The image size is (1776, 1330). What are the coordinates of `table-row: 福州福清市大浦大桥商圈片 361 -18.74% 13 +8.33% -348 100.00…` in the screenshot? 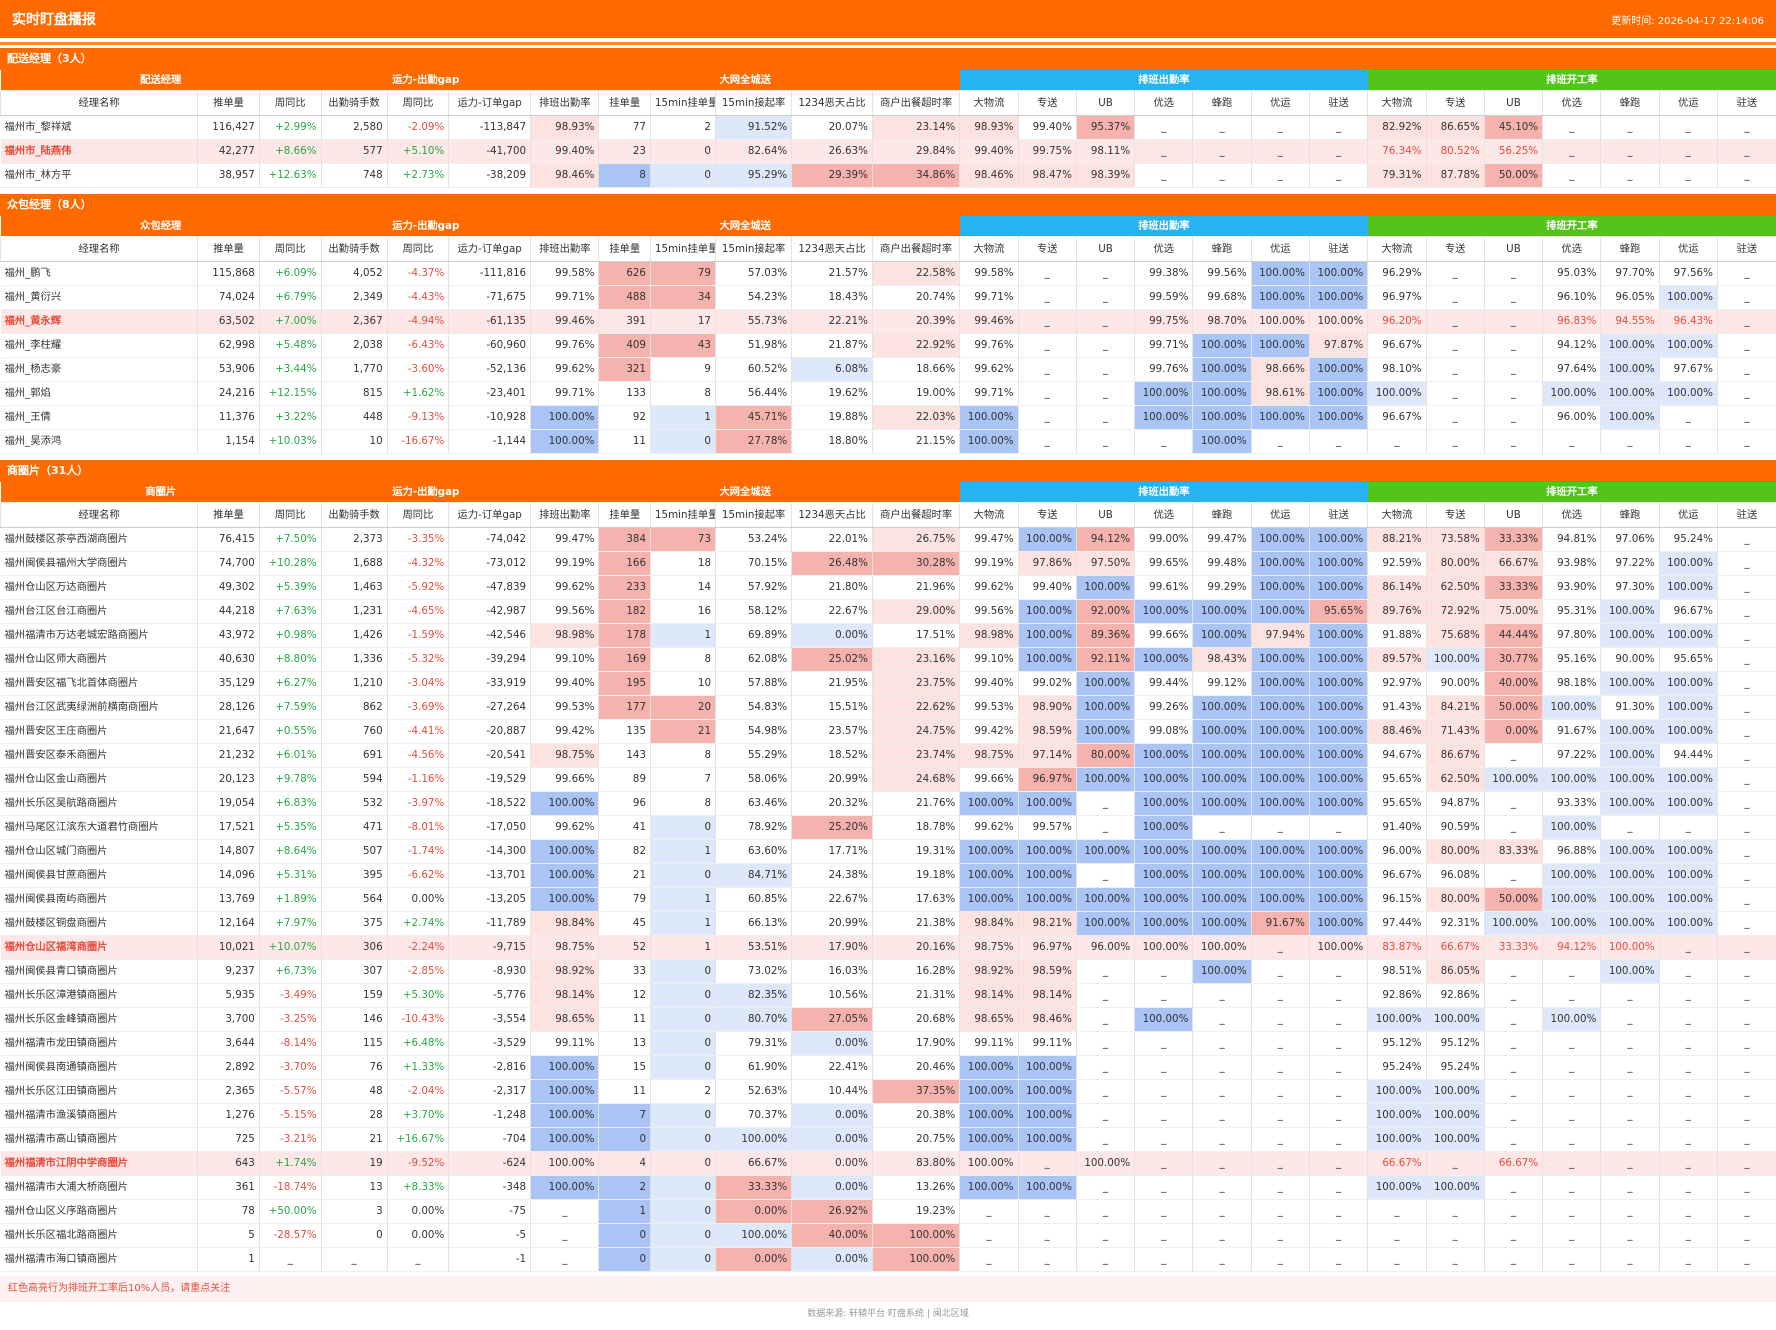 It's located at (888, 1187).